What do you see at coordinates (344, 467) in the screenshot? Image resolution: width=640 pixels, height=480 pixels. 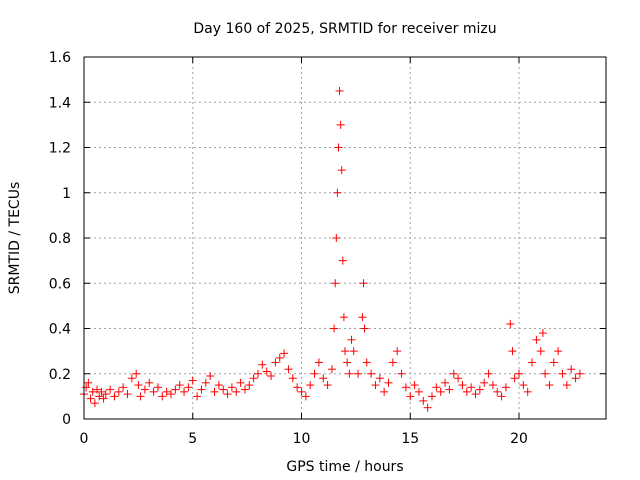 I see `x-axis-label: GPS time / hours` at bounding box center [344, 467].